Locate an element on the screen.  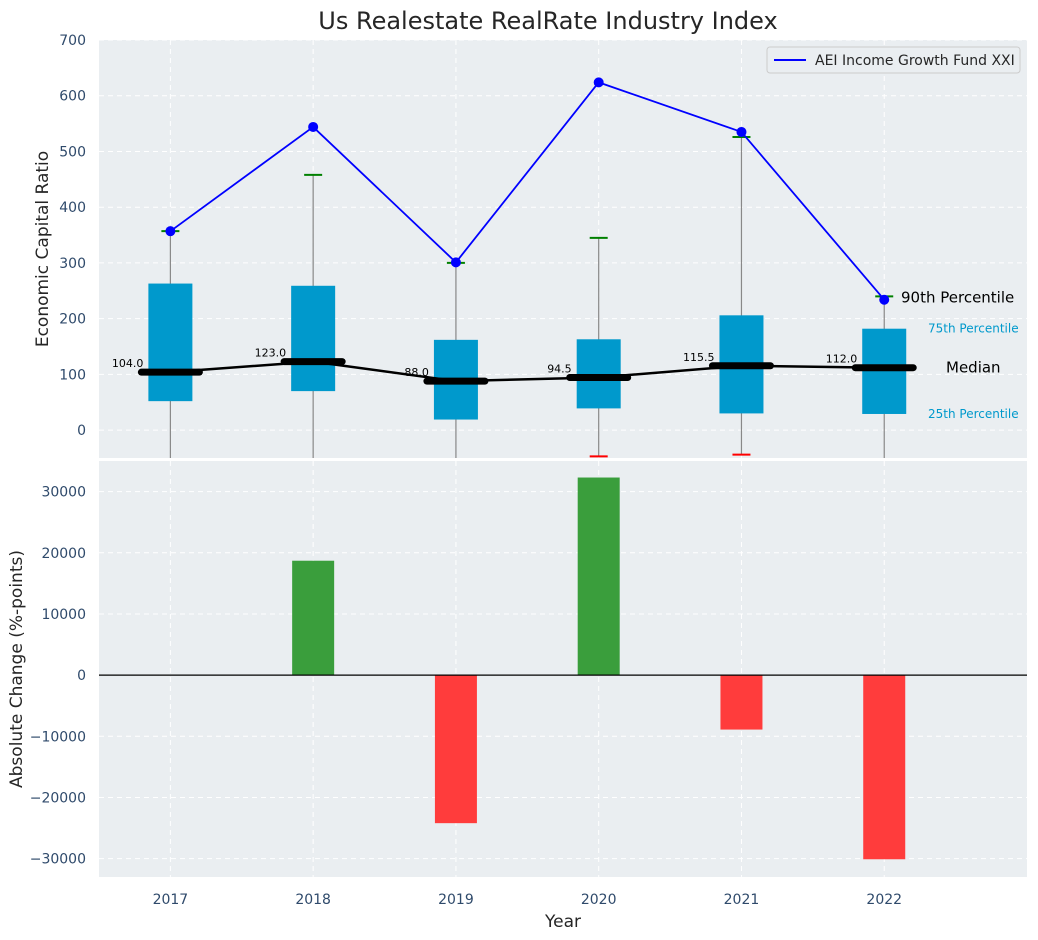
x-tick-label: 2022 is located at coordinates (884, 900).